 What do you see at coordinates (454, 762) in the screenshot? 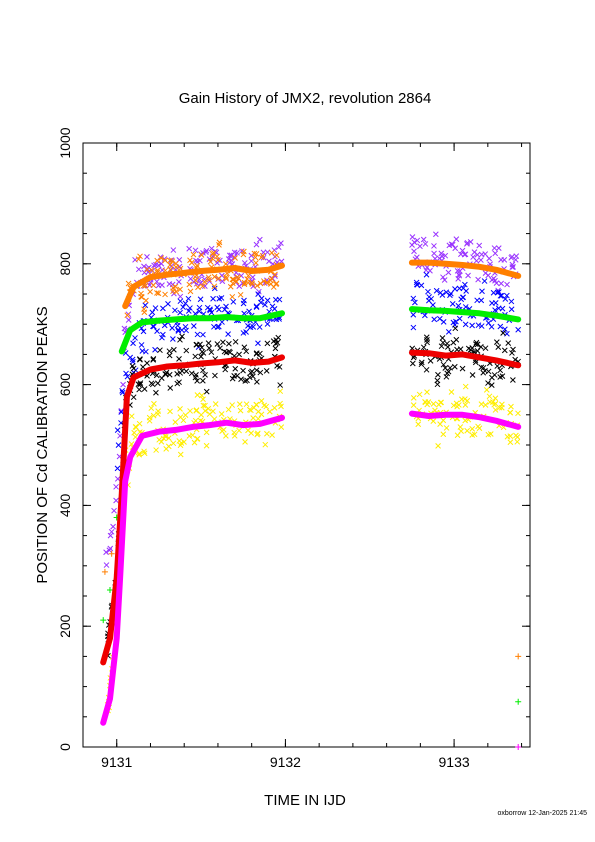
I see `x-tick-label: 9133` at bounding box center [454, 762].